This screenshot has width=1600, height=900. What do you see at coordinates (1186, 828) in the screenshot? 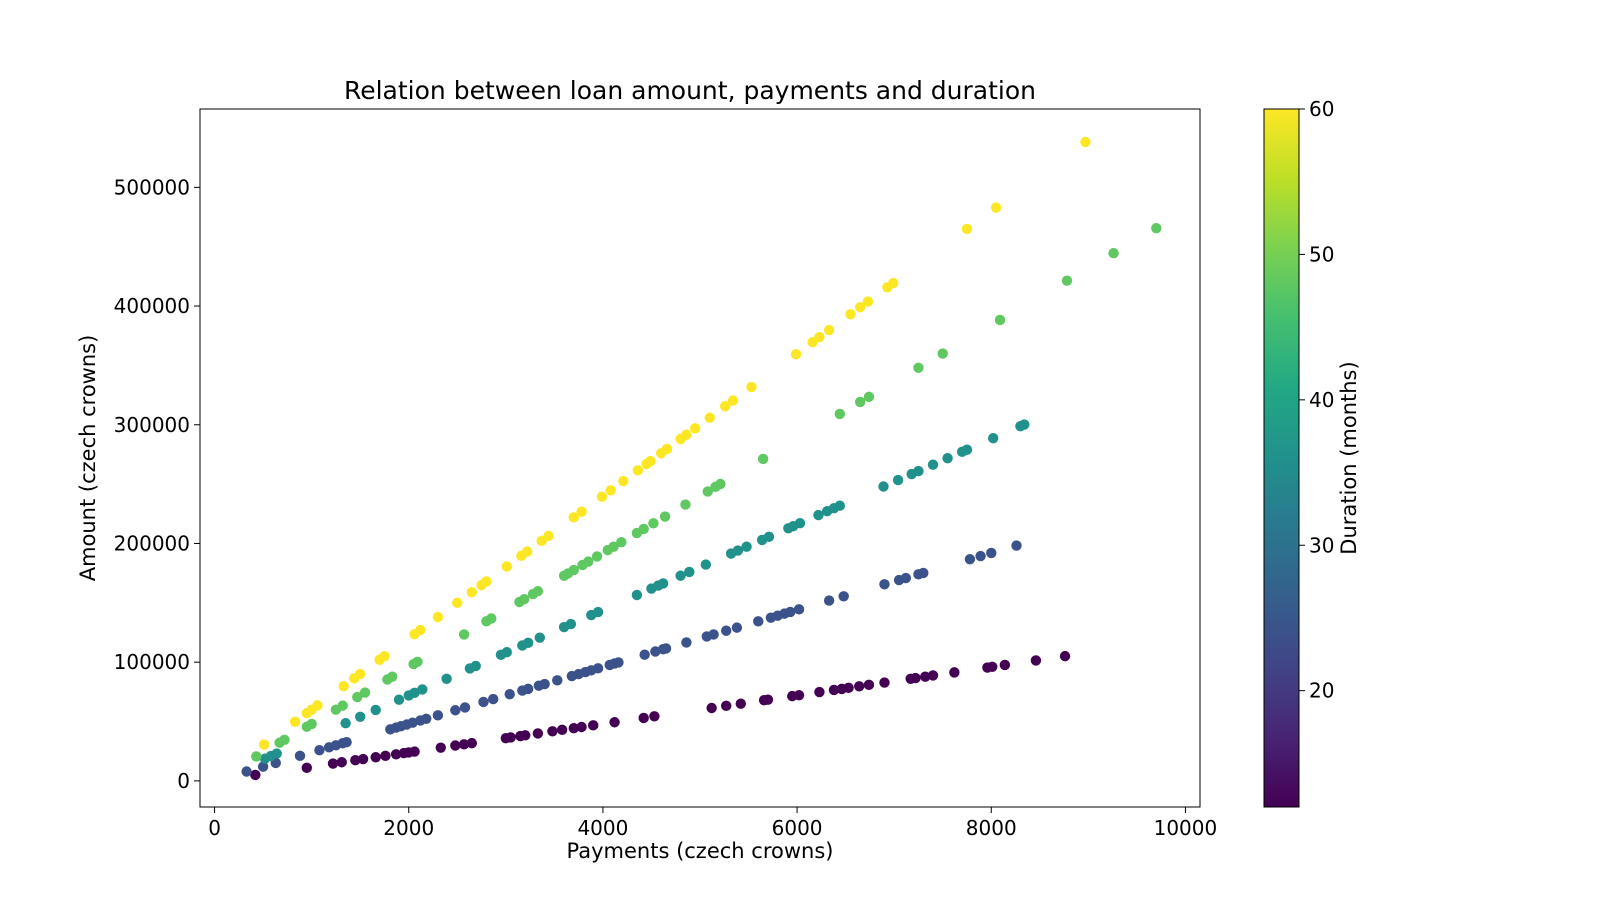
I see `x-tick-label: 10000` at bounding box center [1186, 828].